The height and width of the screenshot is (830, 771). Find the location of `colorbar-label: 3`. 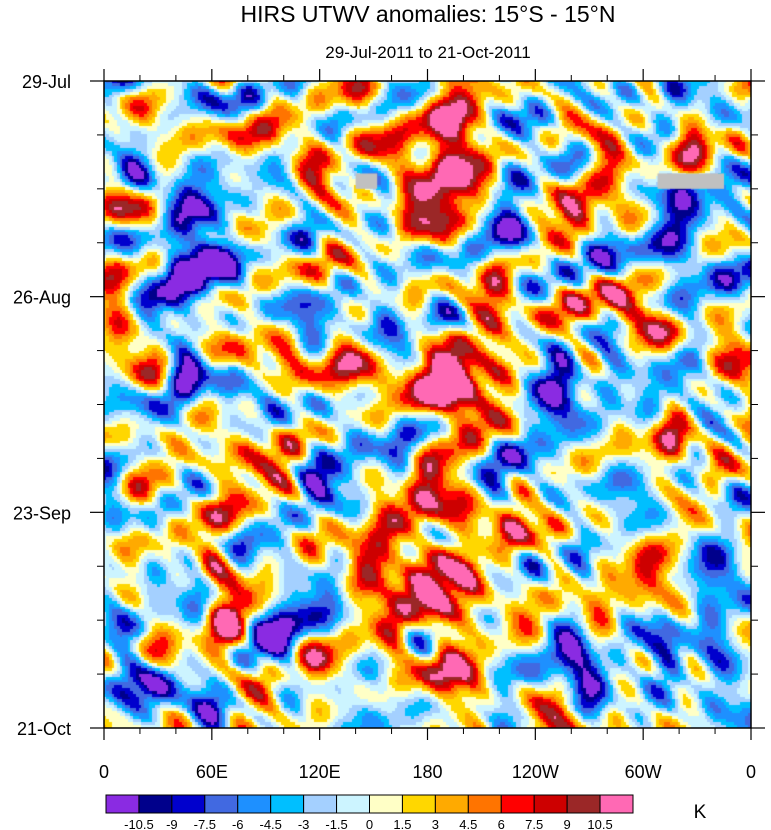

colorbar-label: 3 is located at coordinates (435, 823).